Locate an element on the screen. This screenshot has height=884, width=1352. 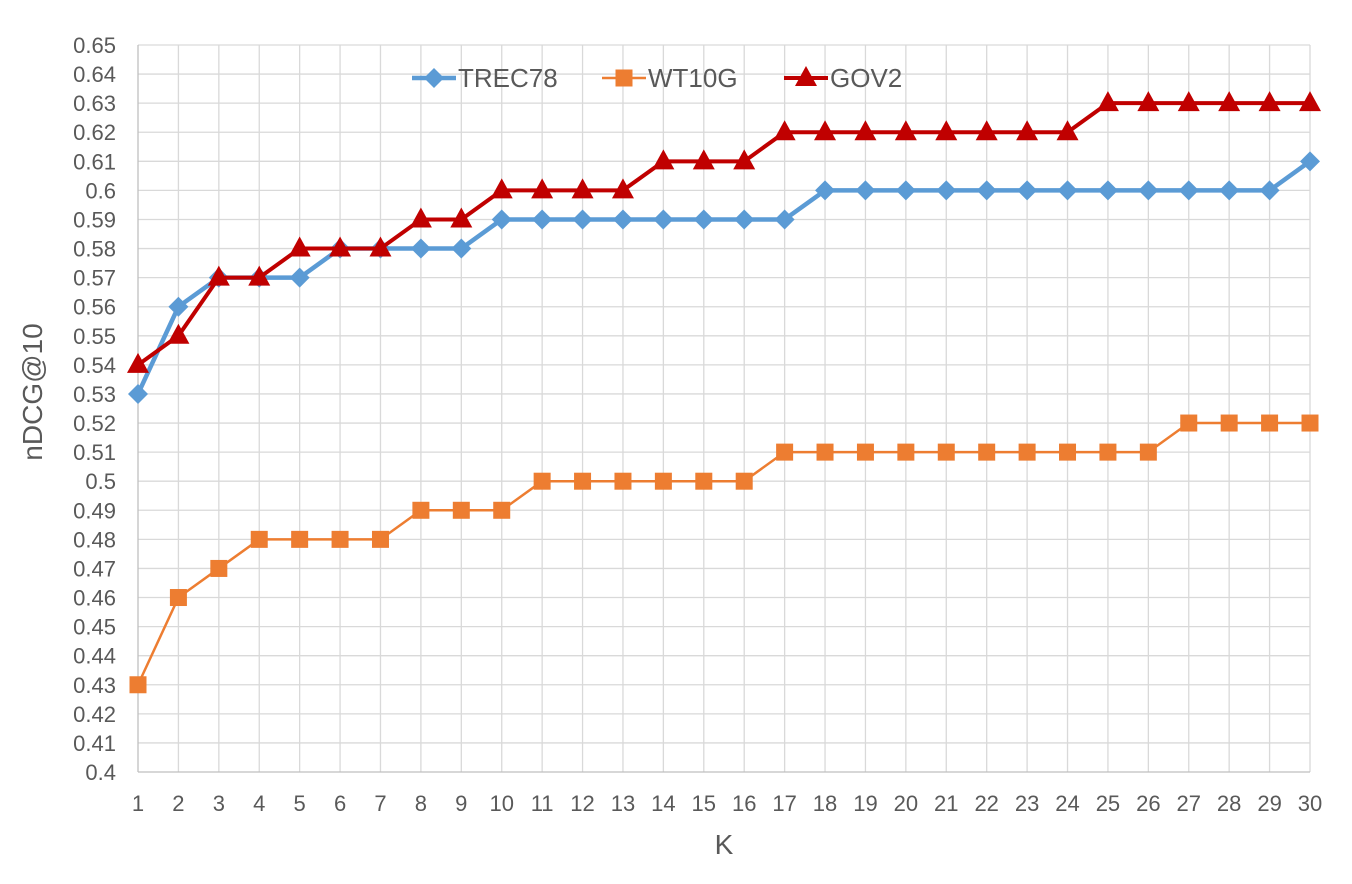
legend-item-trec78: TREC78 is located at coordinates (485, 78).